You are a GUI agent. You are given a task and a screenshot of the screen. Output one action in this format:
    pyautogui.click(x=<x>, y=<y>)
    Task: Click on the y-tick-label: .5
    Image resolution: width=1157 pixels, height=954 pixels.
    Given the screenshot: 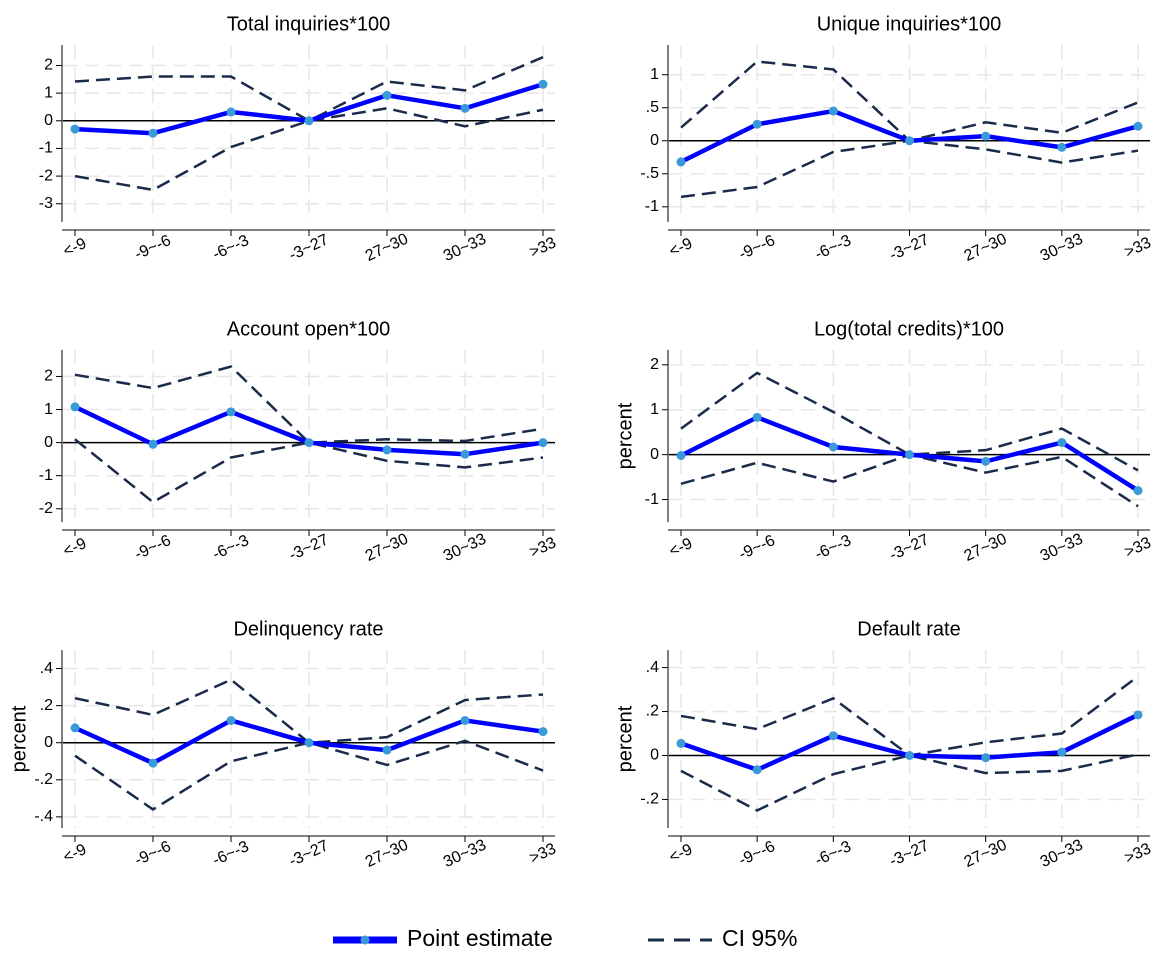 What is the action you would take?
    pyautogui.click(x=652, y=107)
    